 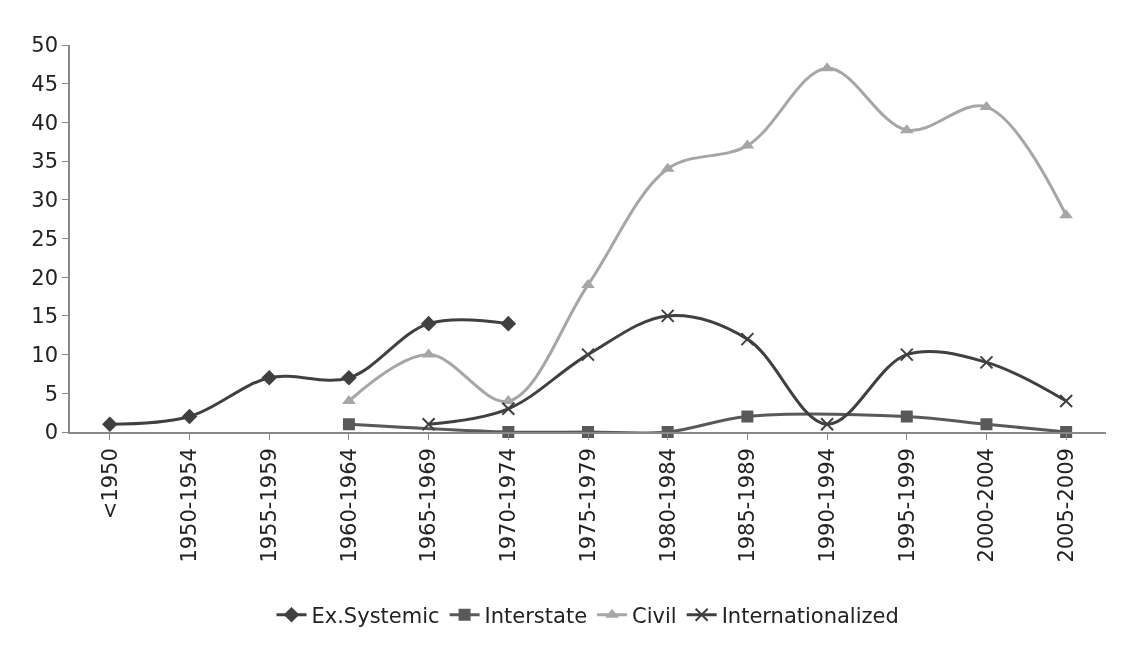 What do you see at coordinates (654, 615) in the screenshot?
I see `legend-label: Civil` at bounding box center [654, 615].